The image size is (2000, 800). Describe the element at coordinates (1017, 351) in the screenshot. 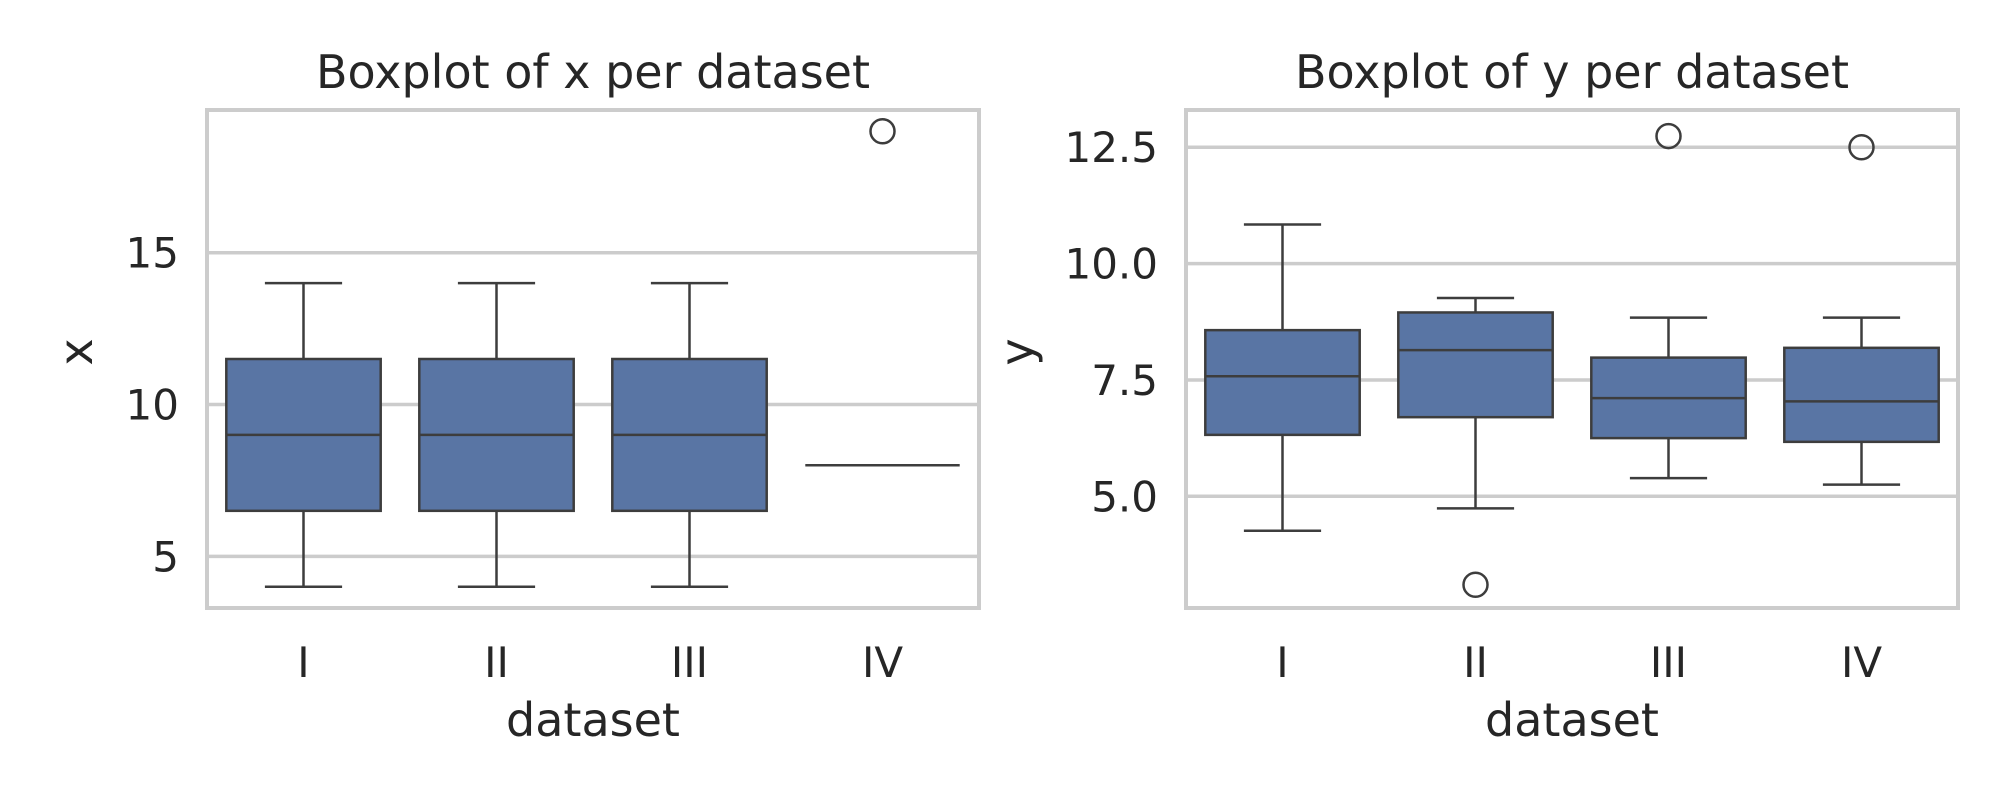

I see `y-axis-label: y` at that location.